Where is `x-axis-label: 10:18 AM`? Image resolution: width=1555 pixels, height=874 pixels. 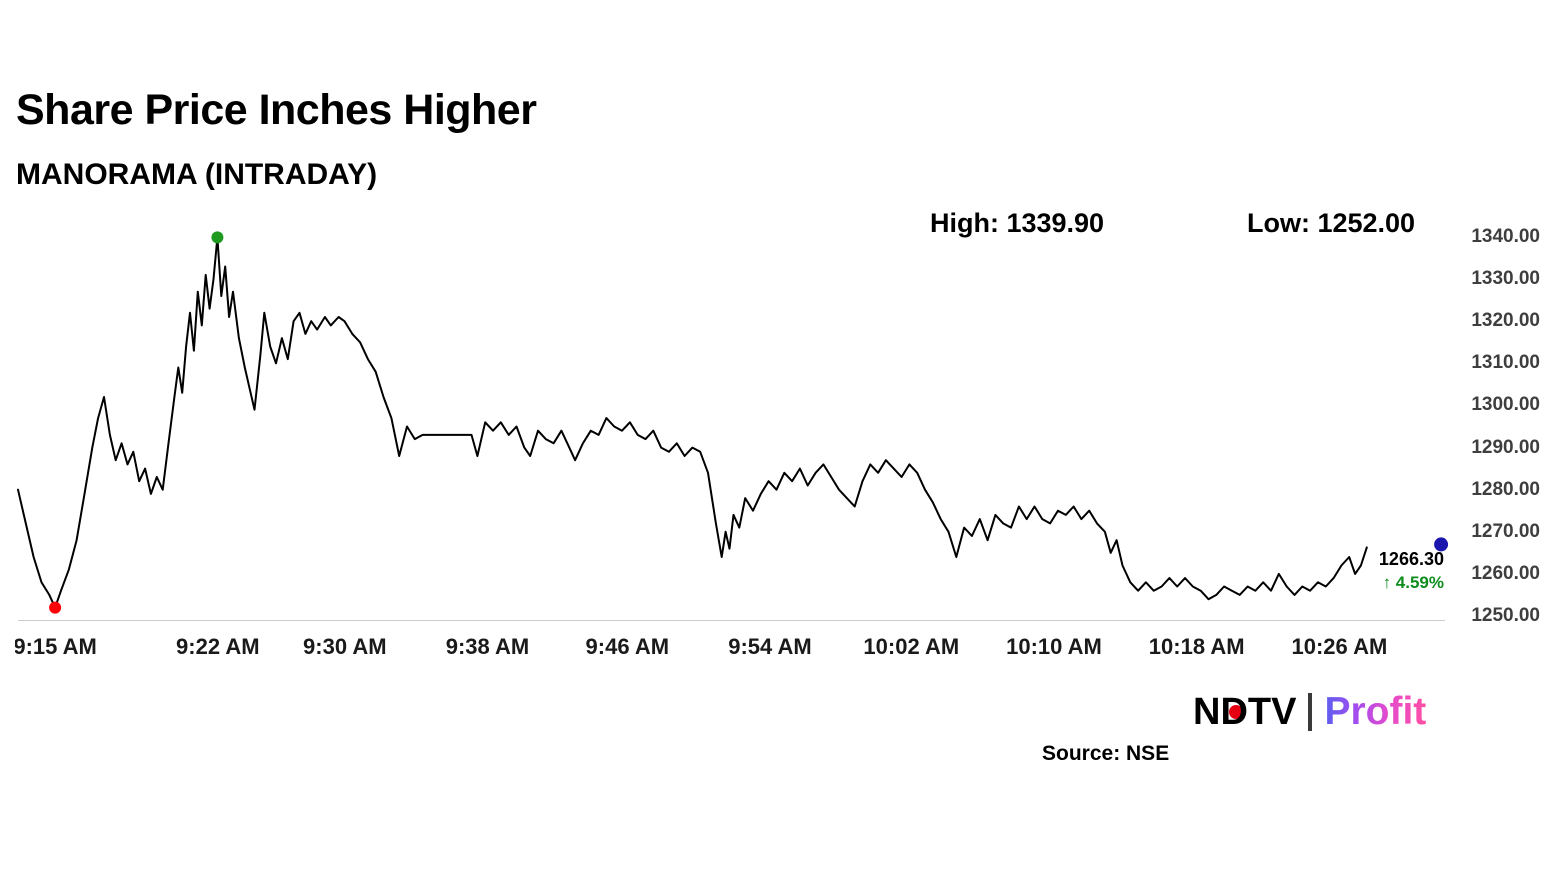 x-axis-label: 10:18 AM is located at coordinates (1197, 646).